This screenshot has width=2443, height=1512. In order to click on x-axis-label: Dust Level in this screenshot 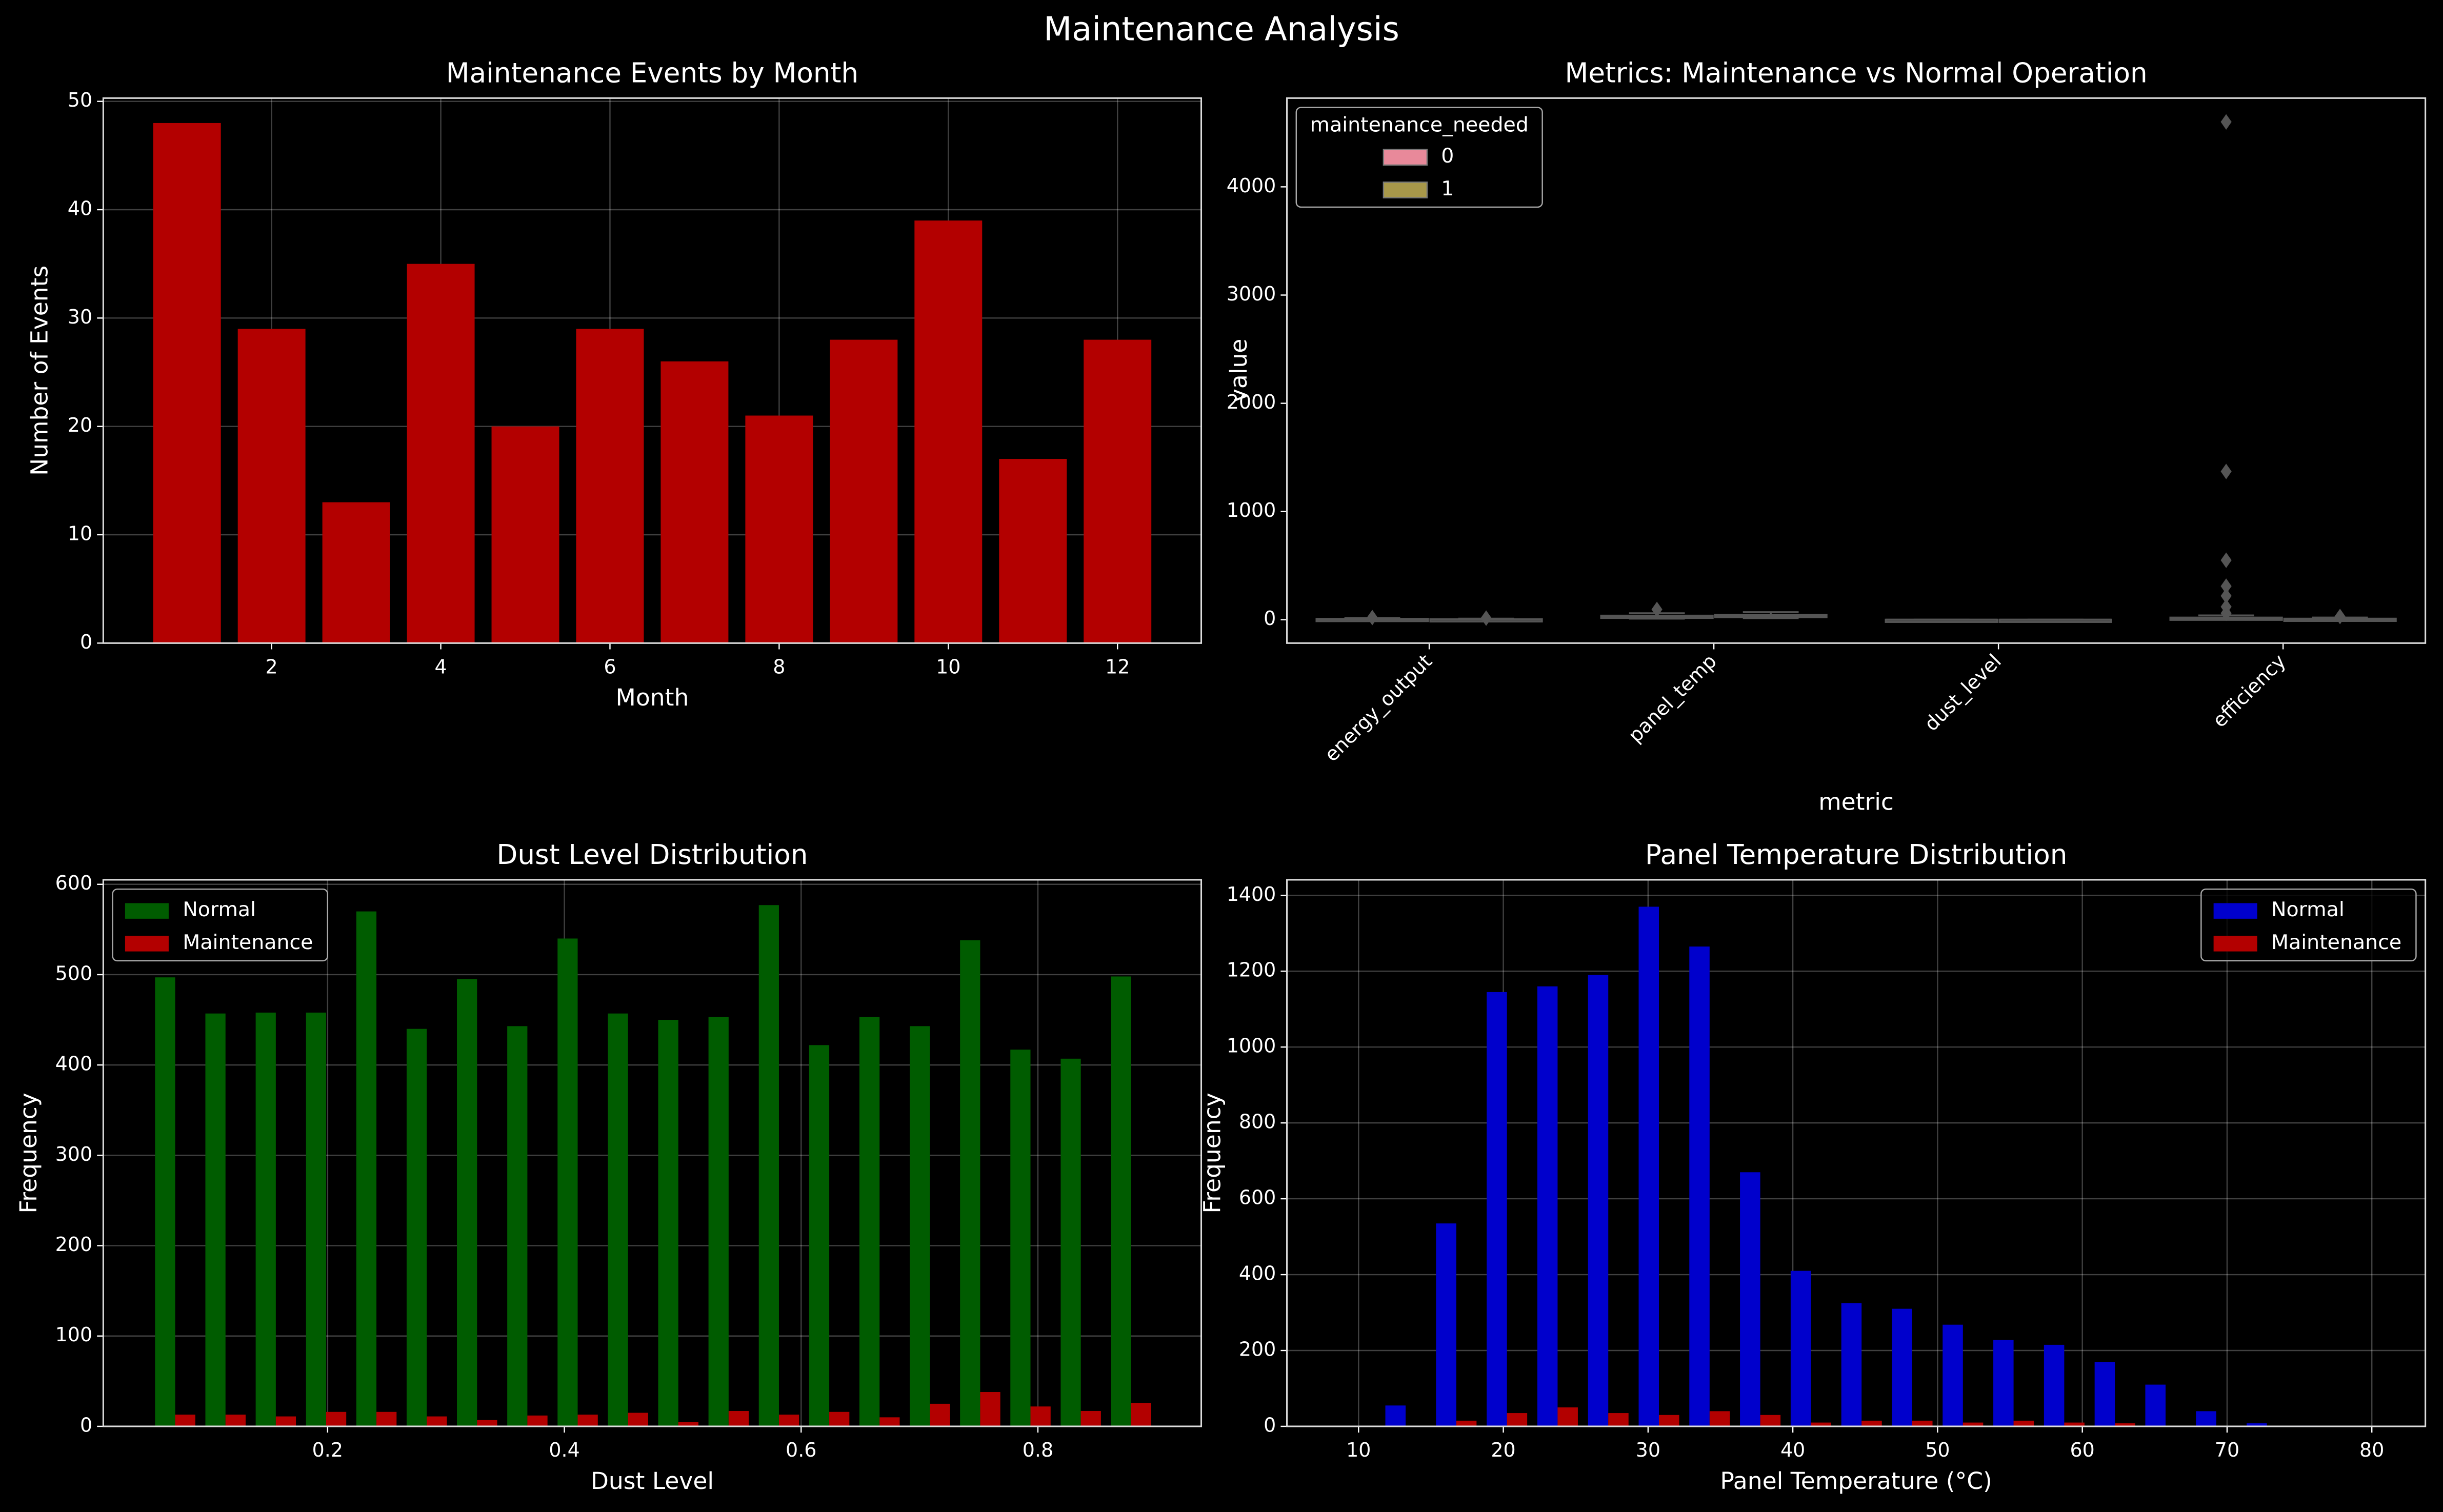, I will do `click(652, 1481)`.